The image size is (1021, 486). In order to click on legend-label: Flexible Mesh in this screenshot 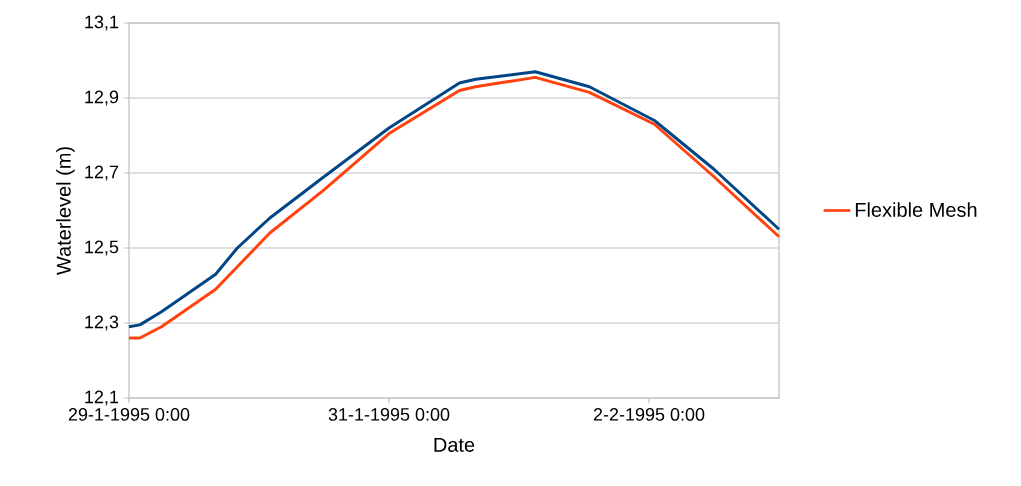, I will do `click(916, 209)`.